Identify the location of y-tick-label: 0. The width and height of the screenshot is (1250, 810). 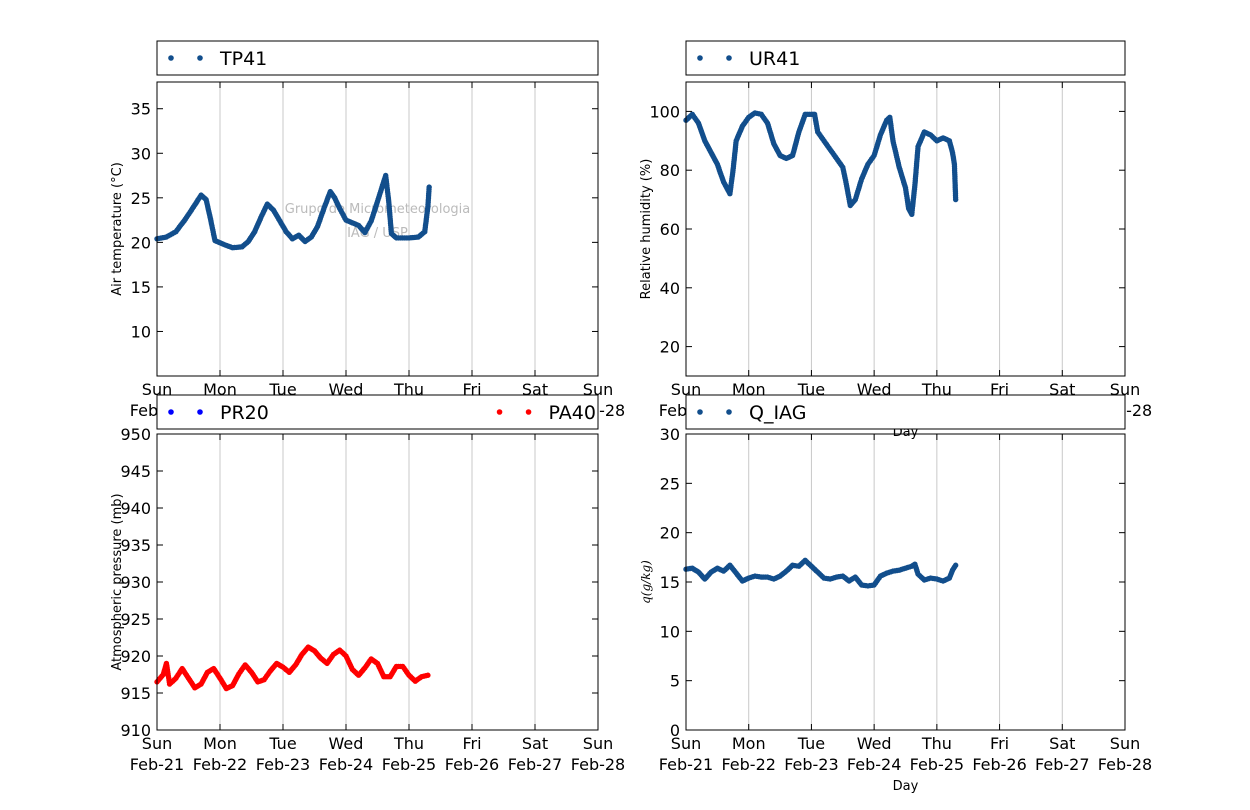
(675, 730).